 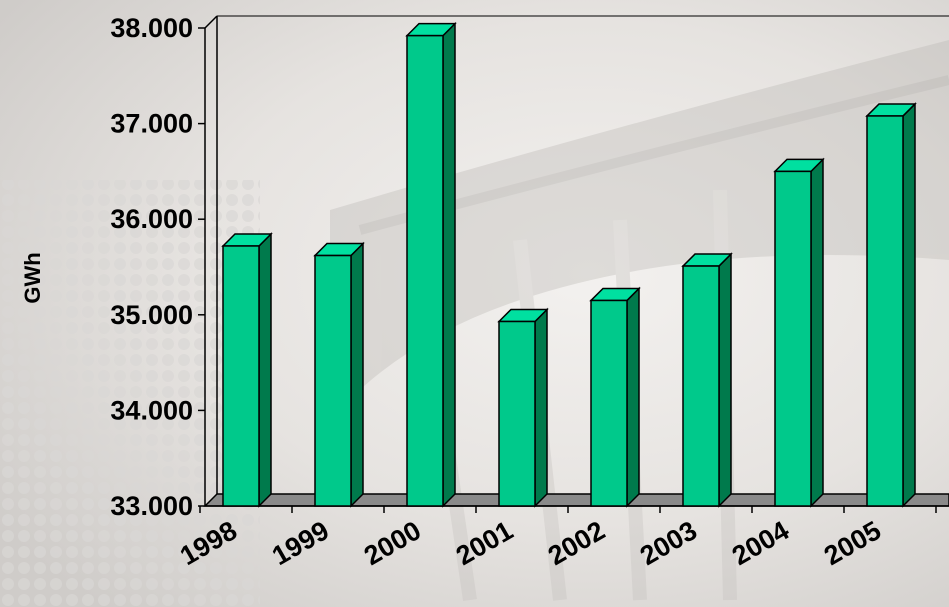 I want to click on y-tick-label: 35.000, so click(x=151, y=315).